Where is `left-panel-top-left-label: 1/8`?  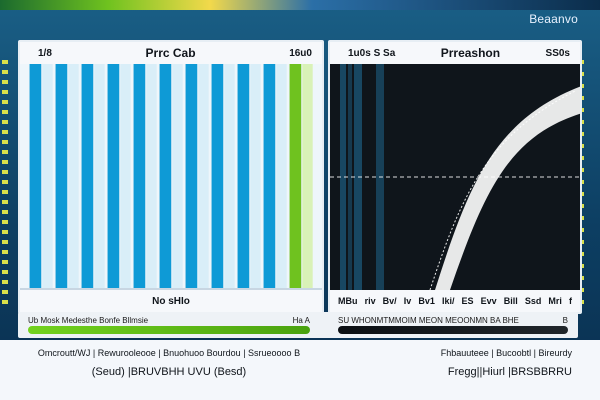
left-panel-top-left-label: 1/8 is located at coordinates (45, 53).